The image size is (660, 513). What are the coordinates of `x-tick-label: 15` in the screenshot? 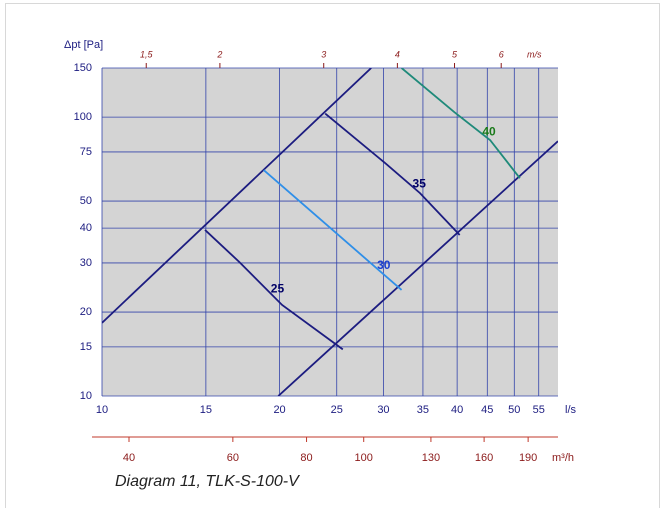 It's located at (206, 410).